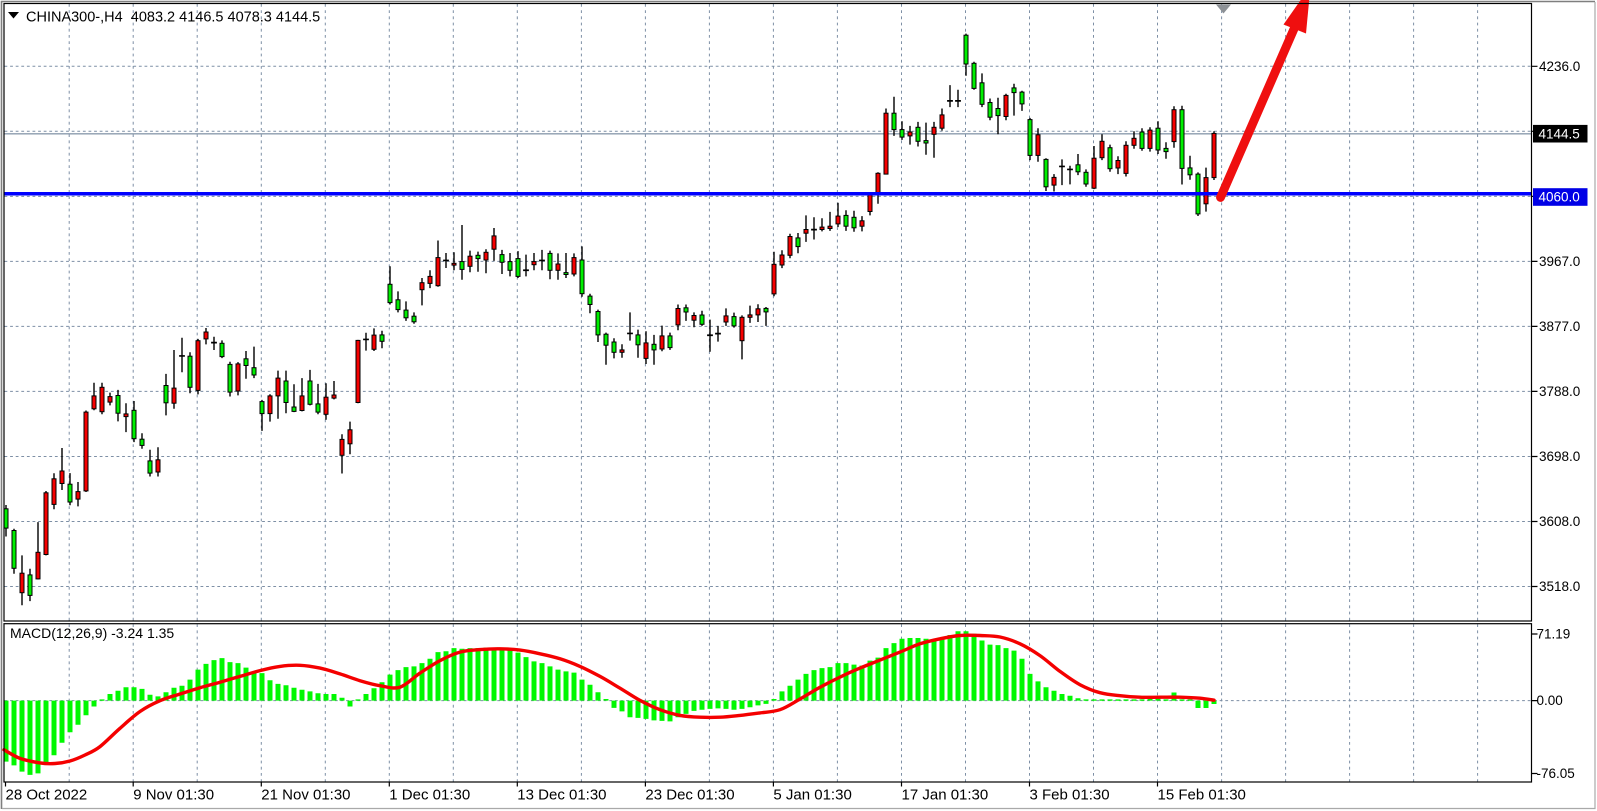 The width and height of the screenshot is (1597, 811). What do you see at coordinates (1556, 773) in the screenshot?
I see `svg-text: -76.05` at bounding box center [1556, 773].